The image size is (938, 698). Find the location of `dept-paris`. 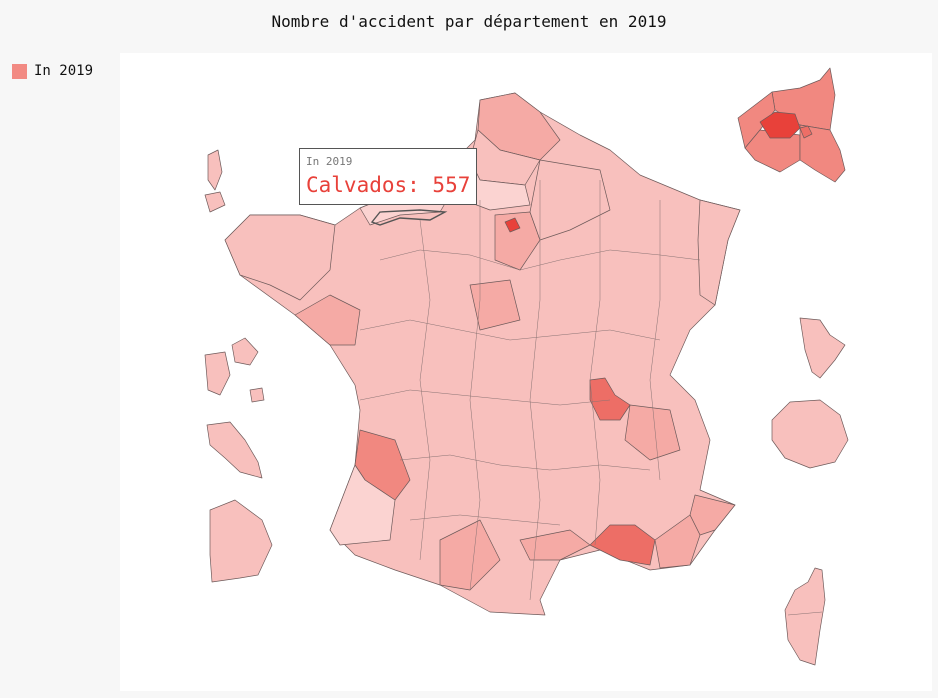

dept-paris is located at coordinates (512, 225).